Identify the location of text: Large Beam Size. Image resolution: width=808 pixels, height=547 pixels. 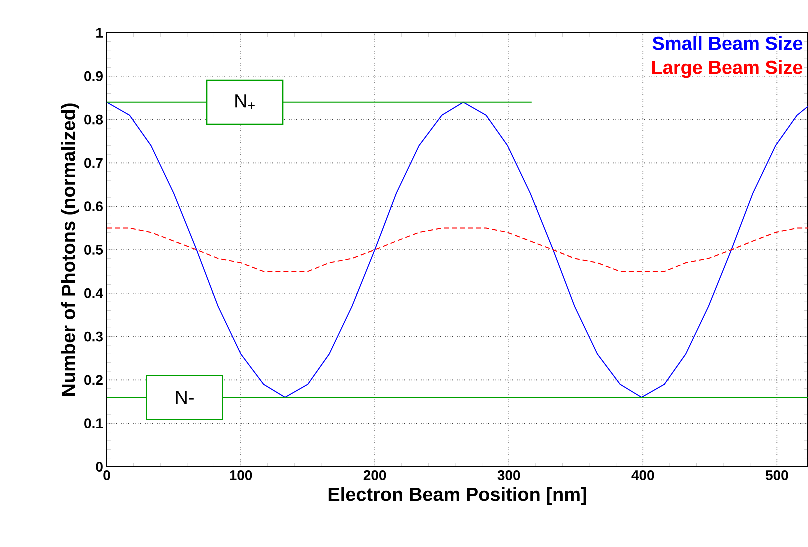
(727, 69).